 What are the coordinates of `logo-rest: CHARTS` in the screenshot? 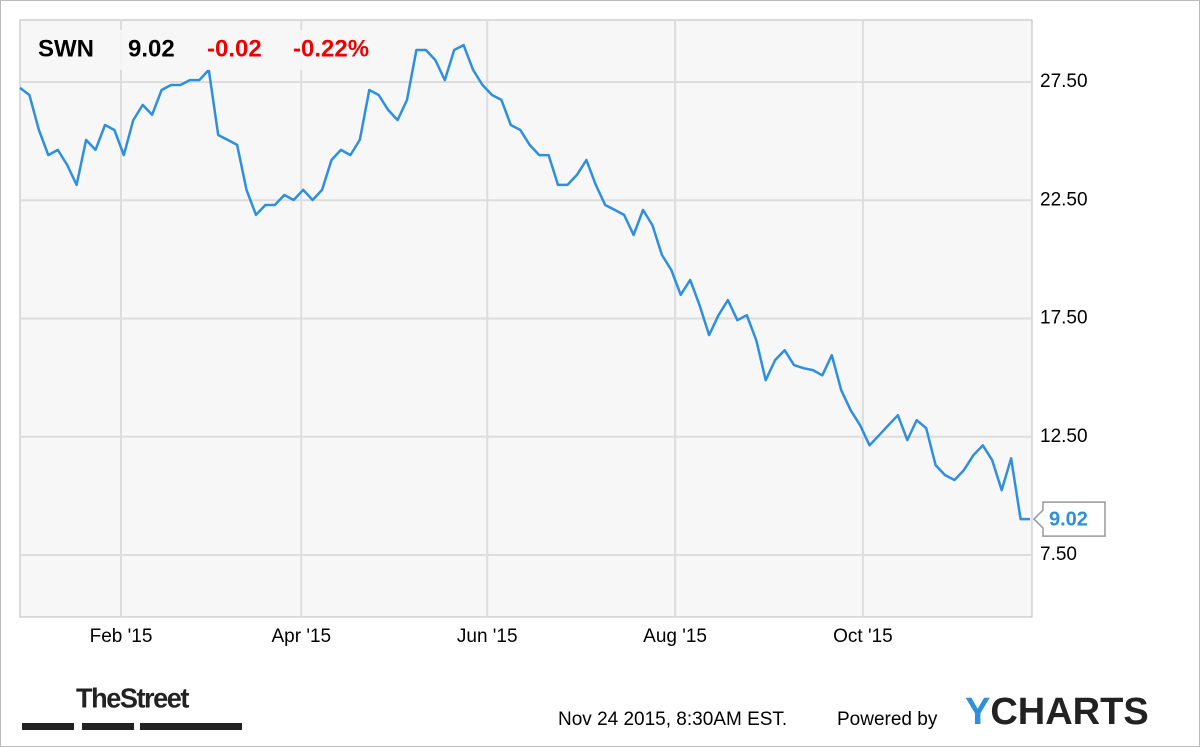 It's located at (1069, 712).